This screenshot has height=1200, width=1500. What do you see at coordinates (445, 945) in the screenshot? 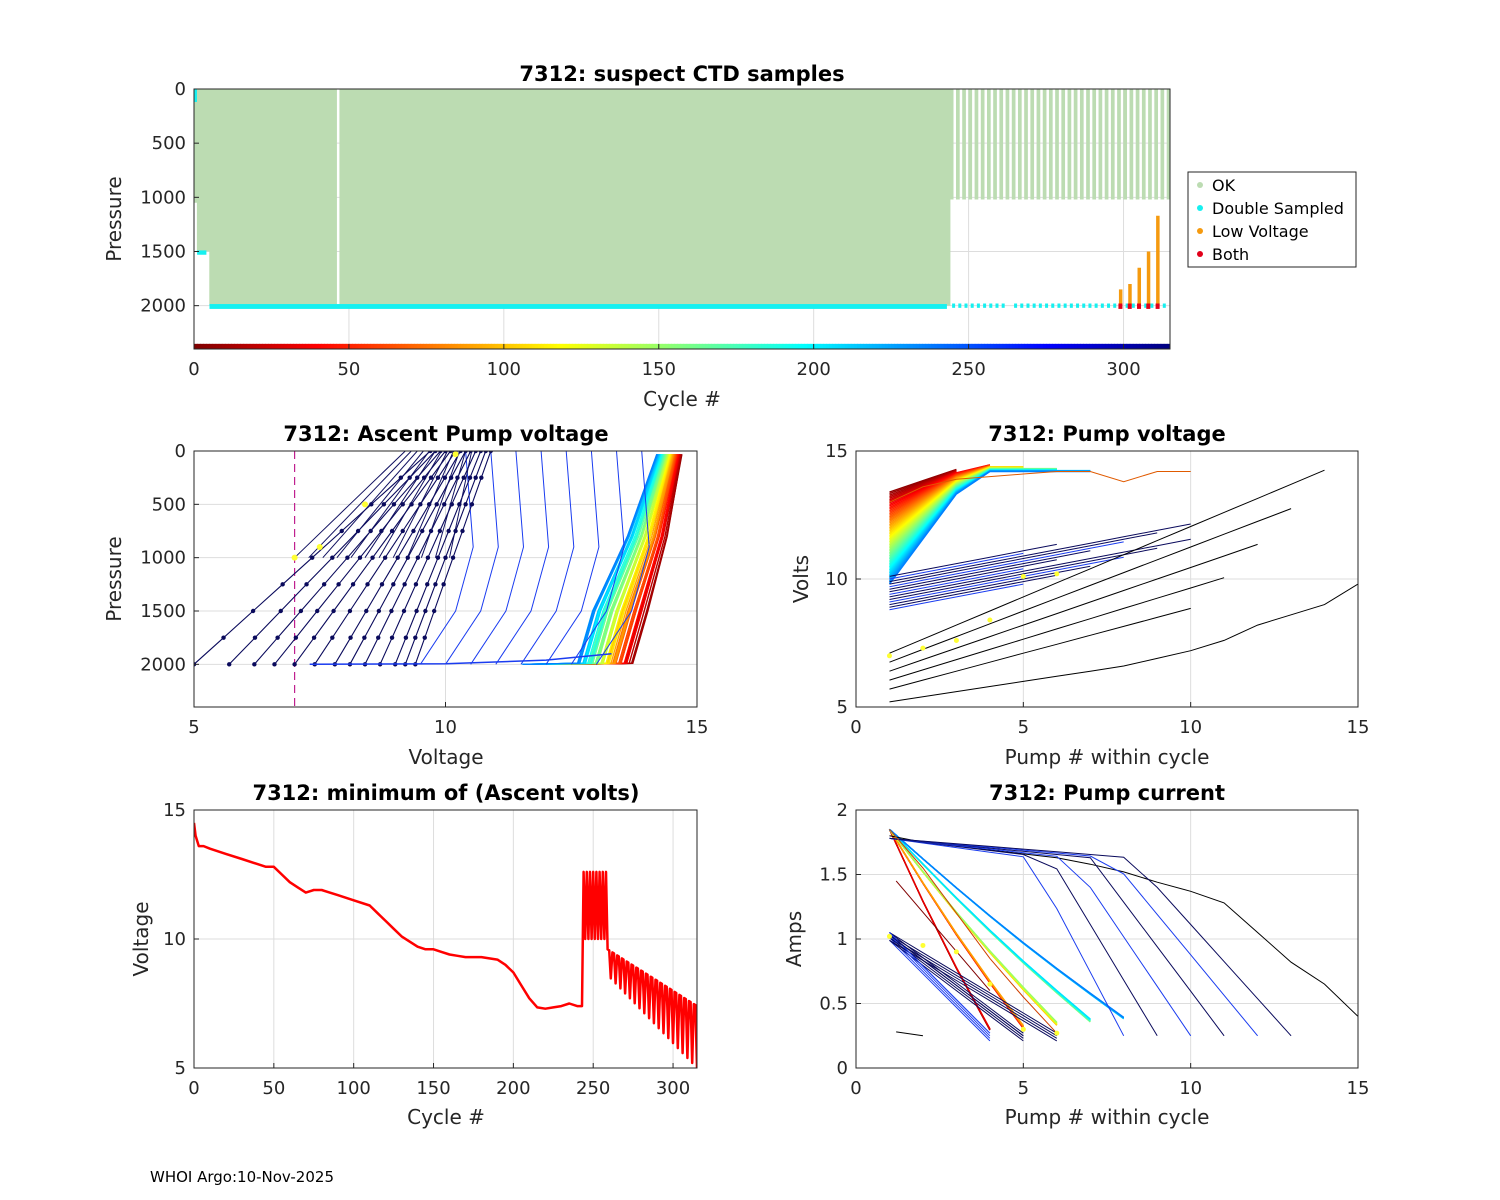
I see `min-voltage-series` at bounding box center [445, 945].